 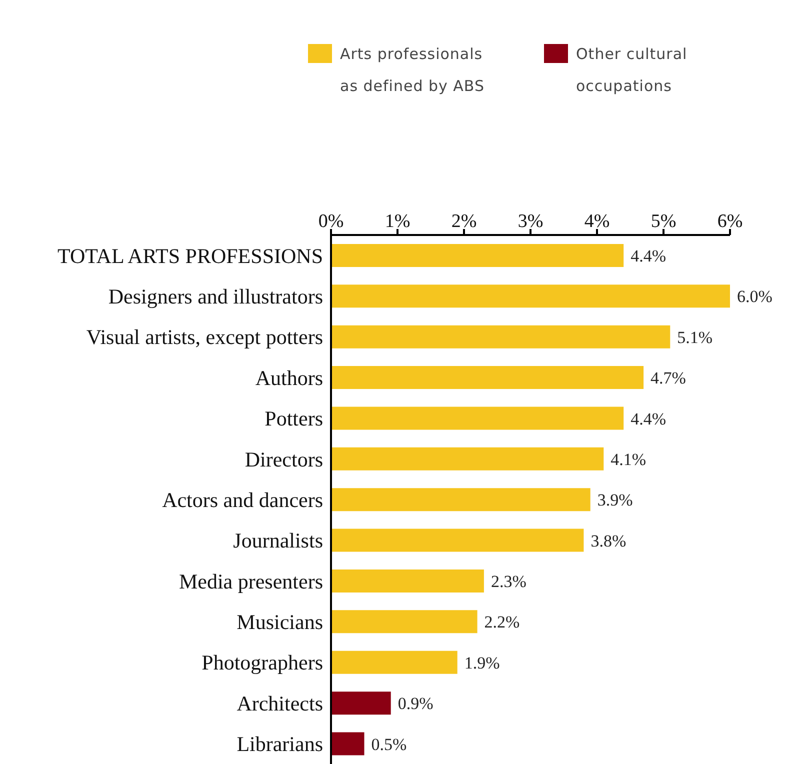 I want to click on y-tick-label: Musicians, so click(x=279, y=622).